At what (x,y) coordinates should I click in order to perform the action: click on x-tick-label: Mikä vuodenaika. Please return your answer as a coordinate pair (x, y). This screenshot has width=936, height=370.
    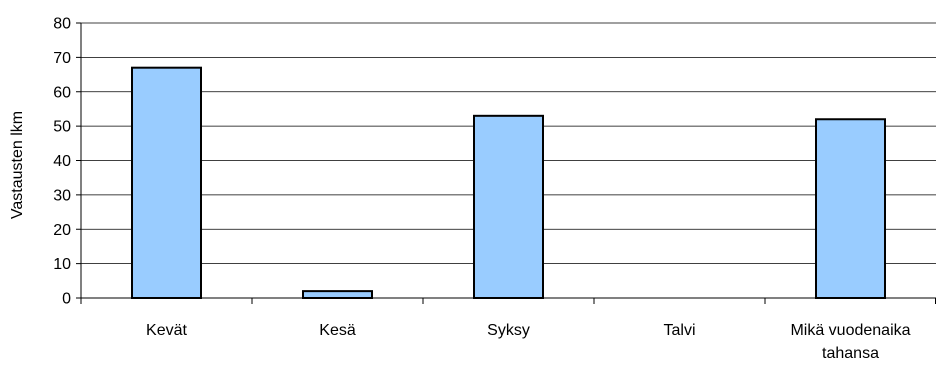
    Looking at the image, I should click on (850, 330).